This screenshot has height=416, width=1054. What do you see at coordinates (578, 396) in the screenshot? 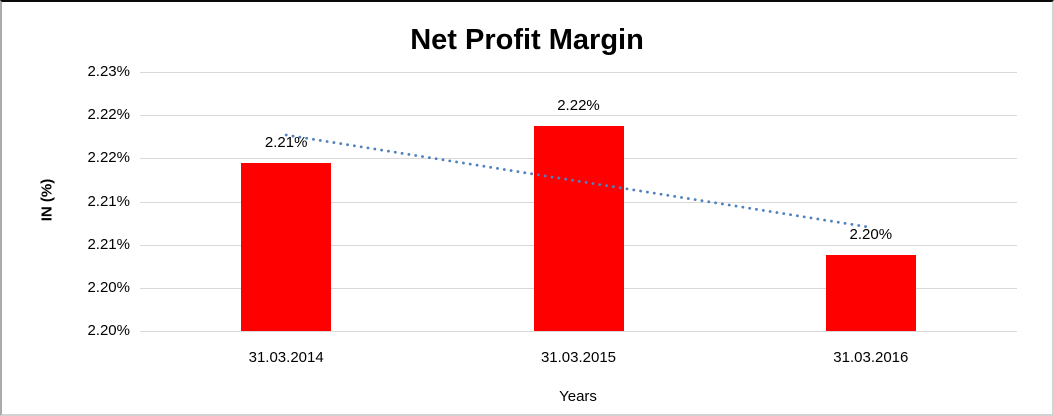
I see `x-axis-title: Years` at bounding box center [578, 396].